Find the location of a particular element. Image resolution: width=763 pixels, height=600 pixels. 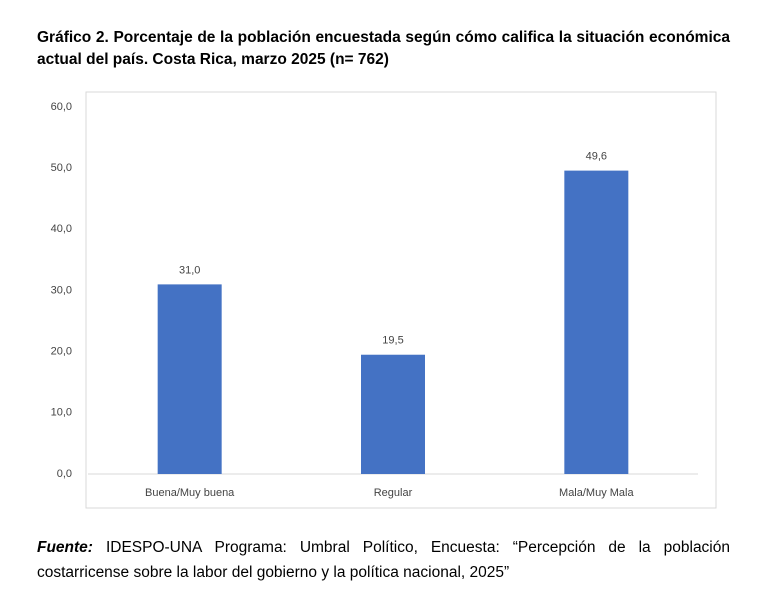

y-tick-label: 20,0 is located at coordinates (61, 352).